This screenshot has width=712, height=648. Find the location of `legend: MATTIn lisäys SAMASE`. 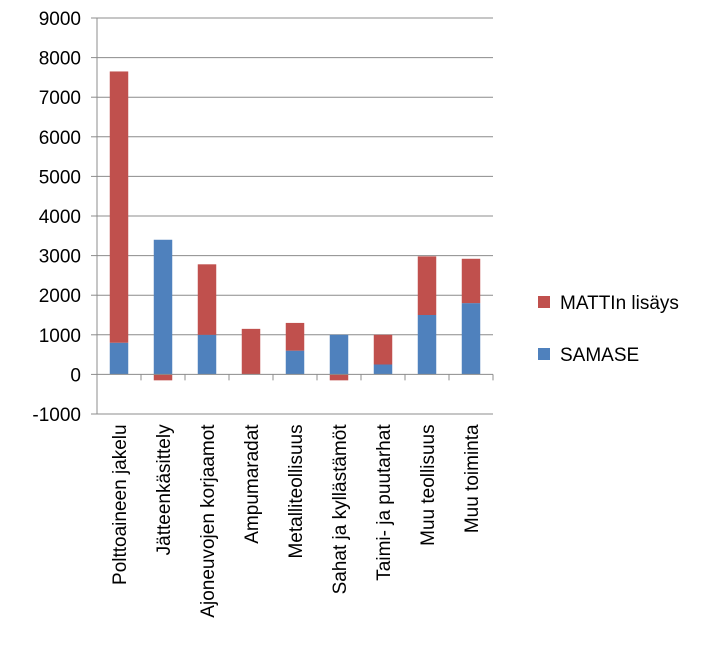

legend: MATTIn lisäys SAMASE is located at coordinates (608, 329).